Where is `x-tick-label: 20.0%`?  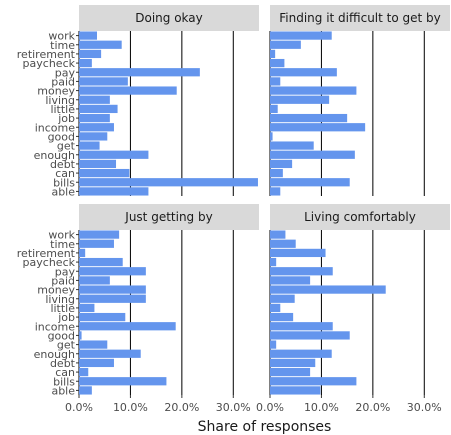
x-tick-label: 20.0% is located at coordinates (372, 407).